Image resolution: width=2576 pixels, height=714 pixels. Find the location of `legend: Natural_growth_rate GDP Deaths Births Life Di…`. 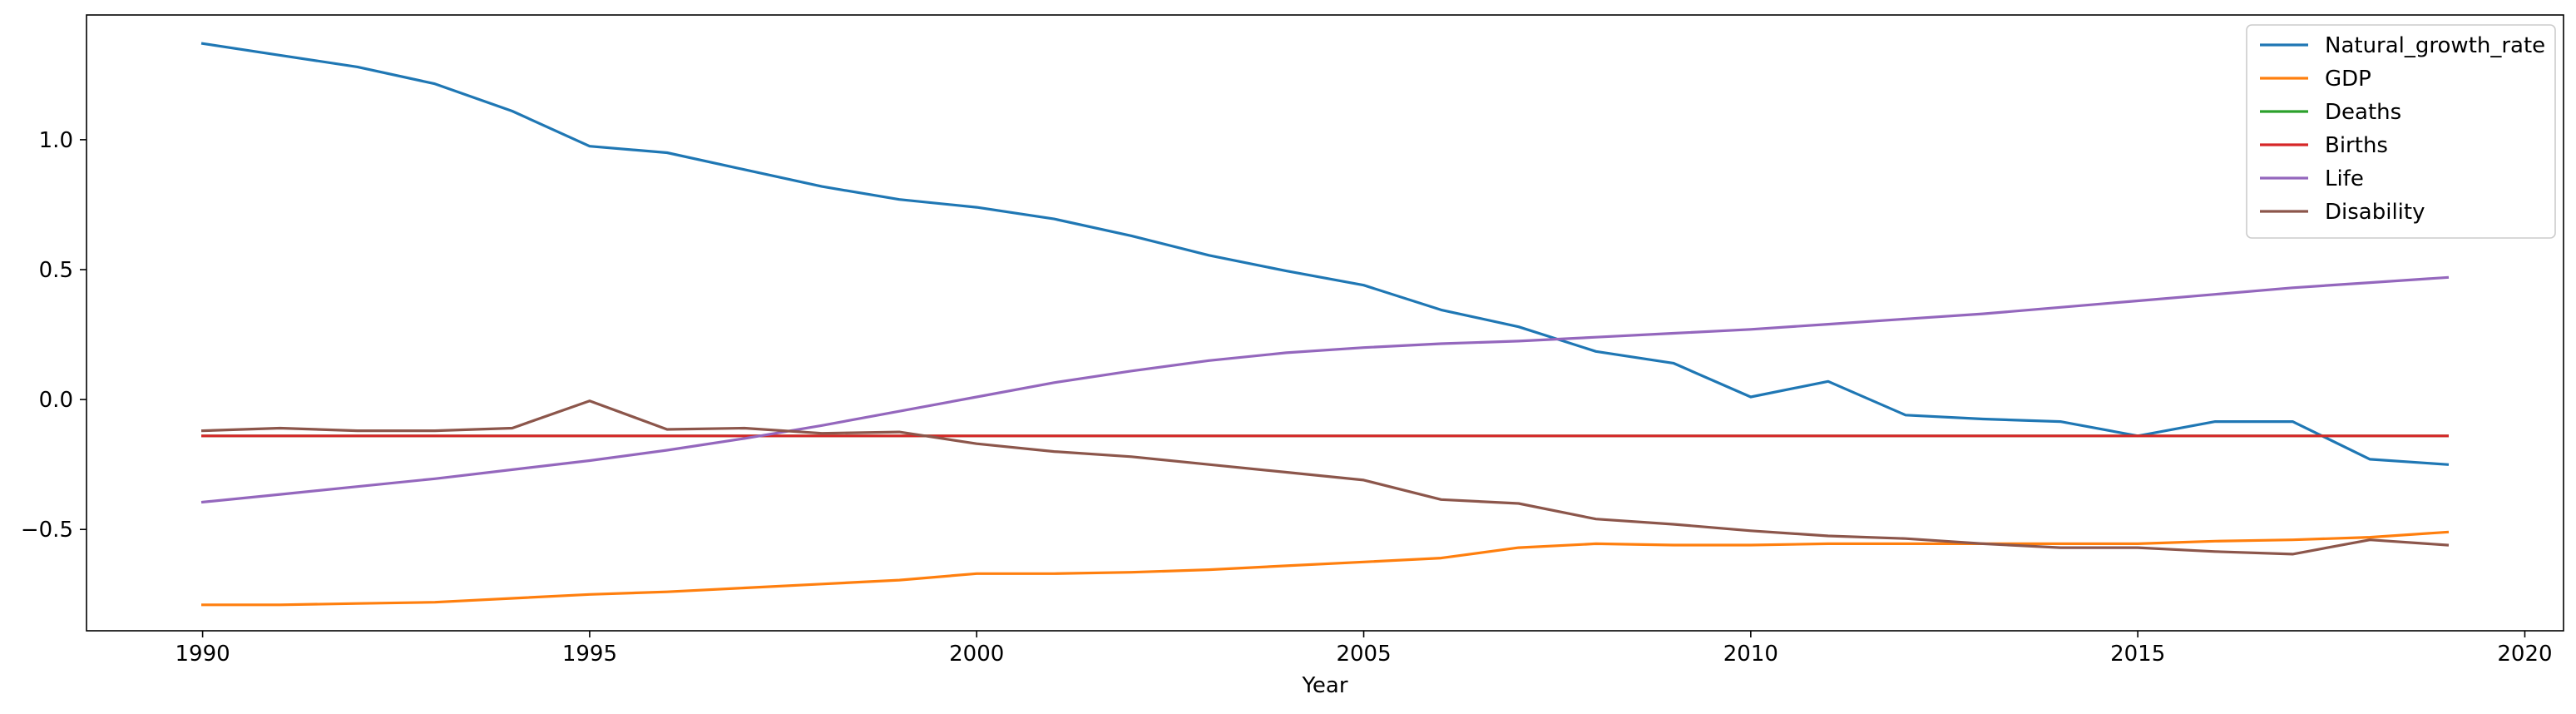

legend: Natural_growth_rate GDP Deaths Births Life Di… is located at coordinates (2401, 131).